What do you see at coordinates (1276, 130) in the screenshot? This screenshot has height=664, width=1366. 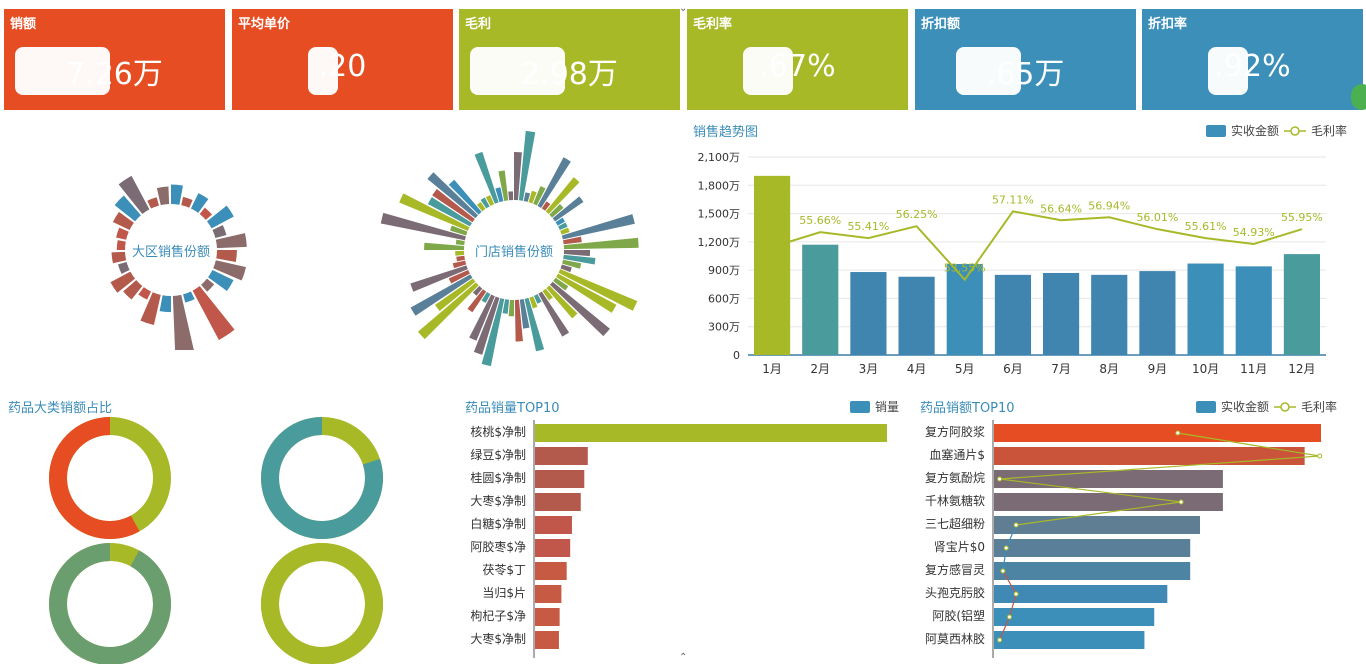 I see `trend-legend: 实收金额 毛利率` at bounding box center [1276, 130].